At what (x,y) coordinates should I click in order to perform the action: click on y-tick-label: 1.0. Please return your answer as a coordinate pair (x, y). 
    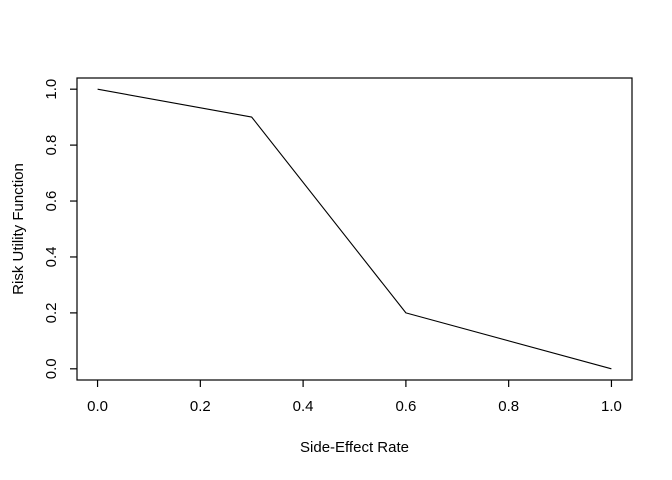
    Looking at the image, I should click on (51, 89).